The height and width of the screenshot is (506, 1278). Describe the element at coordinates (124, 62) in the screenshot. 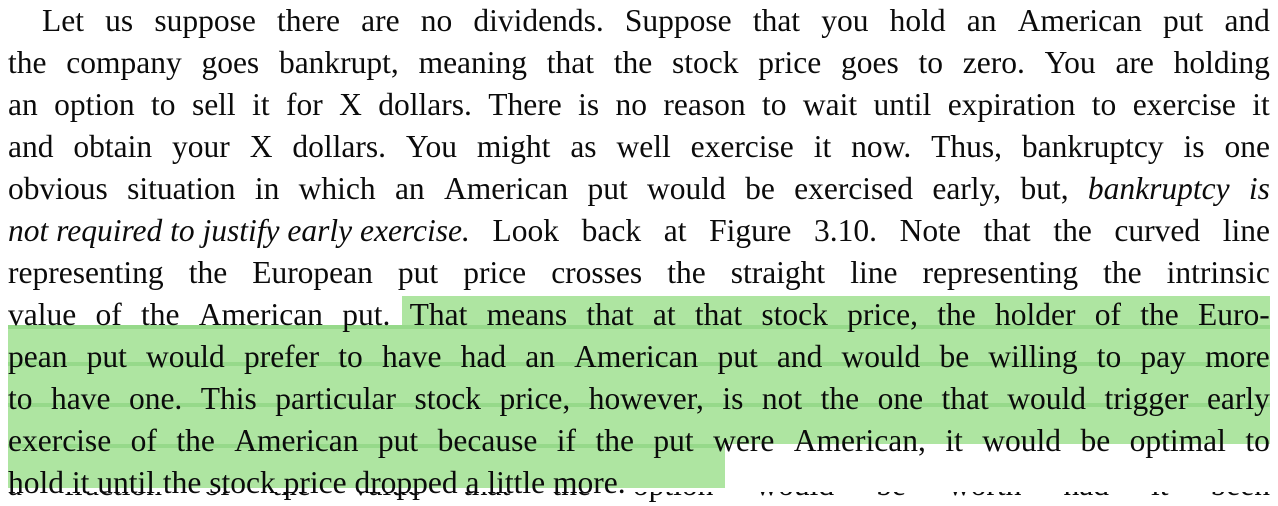

I see `word: company` at that location.